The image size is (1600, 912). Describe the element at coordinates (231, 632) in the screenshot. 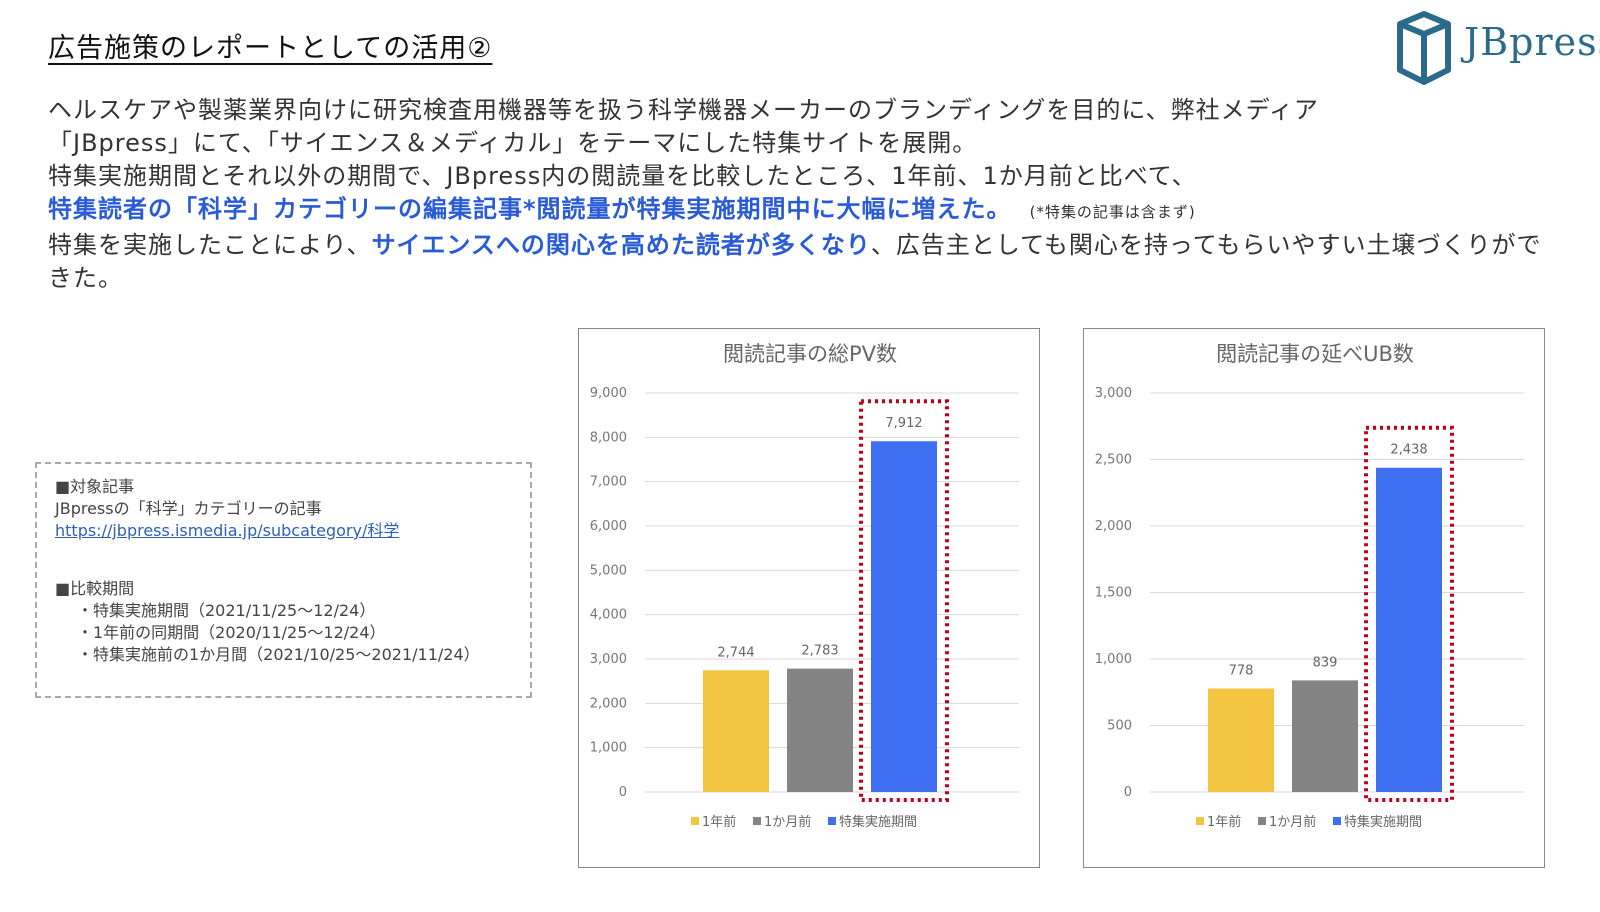

I see `period-item: ・1年前の同期間（2020/11/25～12/24）` at that location.